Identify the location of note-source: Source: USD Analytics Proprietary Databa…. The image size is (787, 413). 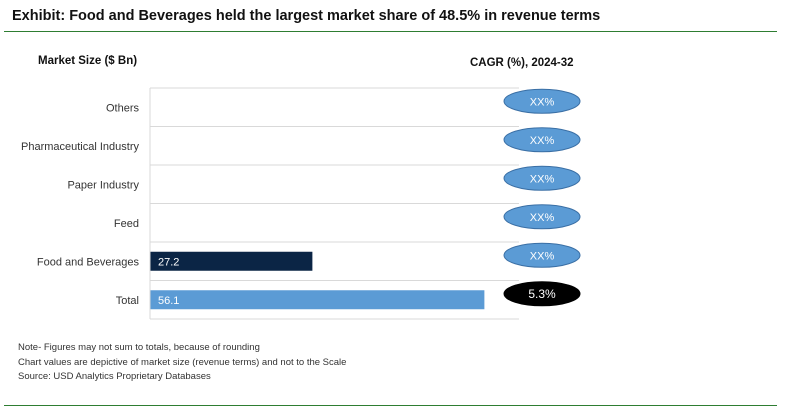
(114, 377).